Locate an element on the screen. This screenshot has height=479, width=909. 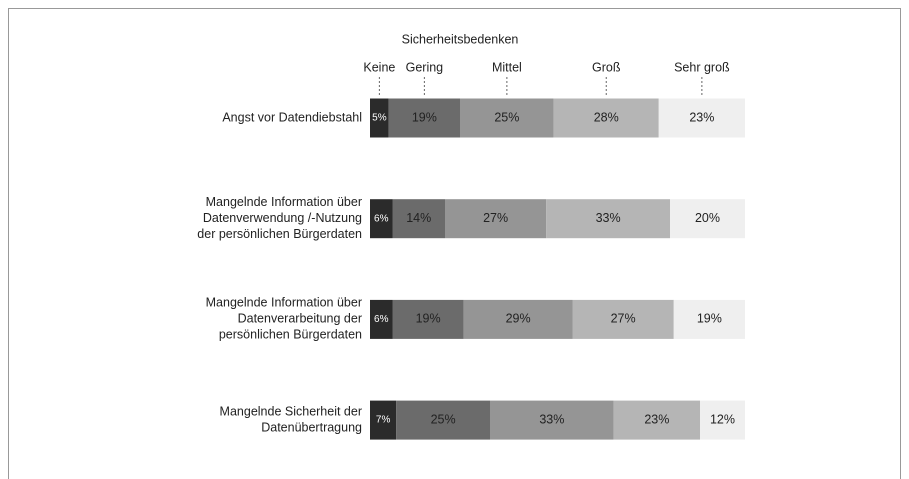
legend-label: Mittel is located at coordinates (507, 67).